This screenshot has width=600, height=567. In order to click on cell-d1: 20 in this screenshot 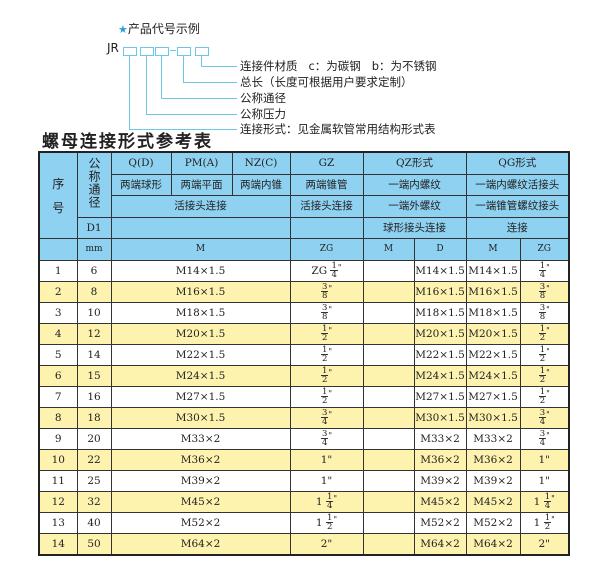, I will do `click(94, 438)`.